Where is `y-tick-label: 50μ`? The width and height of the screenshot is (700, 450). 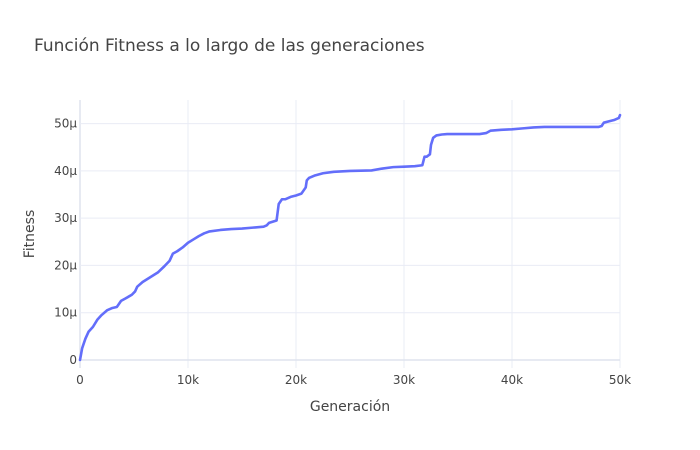
y-tick-label: 50μ is located at coordinates (65, 124).